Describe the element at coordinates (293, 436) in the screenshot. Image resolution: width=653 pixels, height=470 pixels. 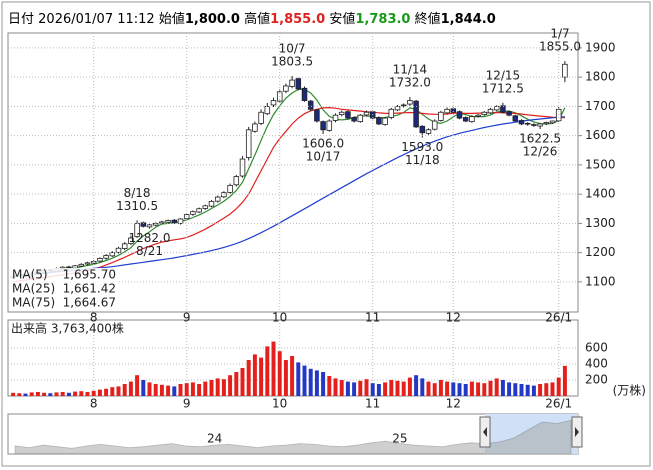
I see `navigator-area` at that location.